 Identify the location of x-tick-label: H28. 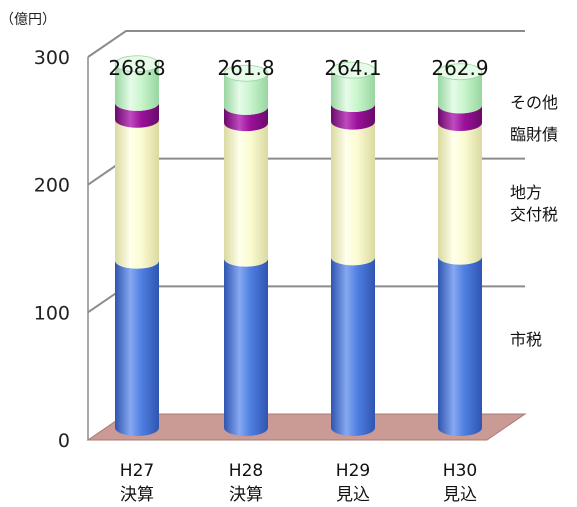
(246, 471).